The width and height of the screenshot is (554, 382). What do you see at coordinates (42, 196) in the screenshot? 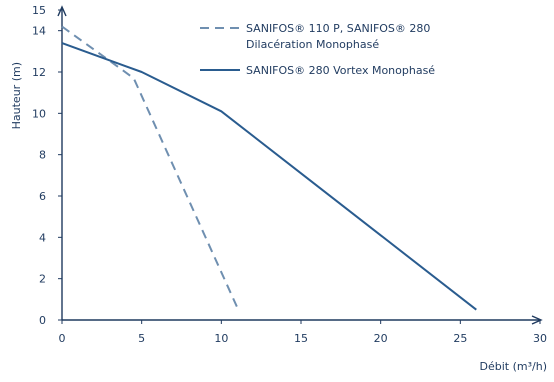
I see `y-tick-label: 6` at bounding box center [42, 196].